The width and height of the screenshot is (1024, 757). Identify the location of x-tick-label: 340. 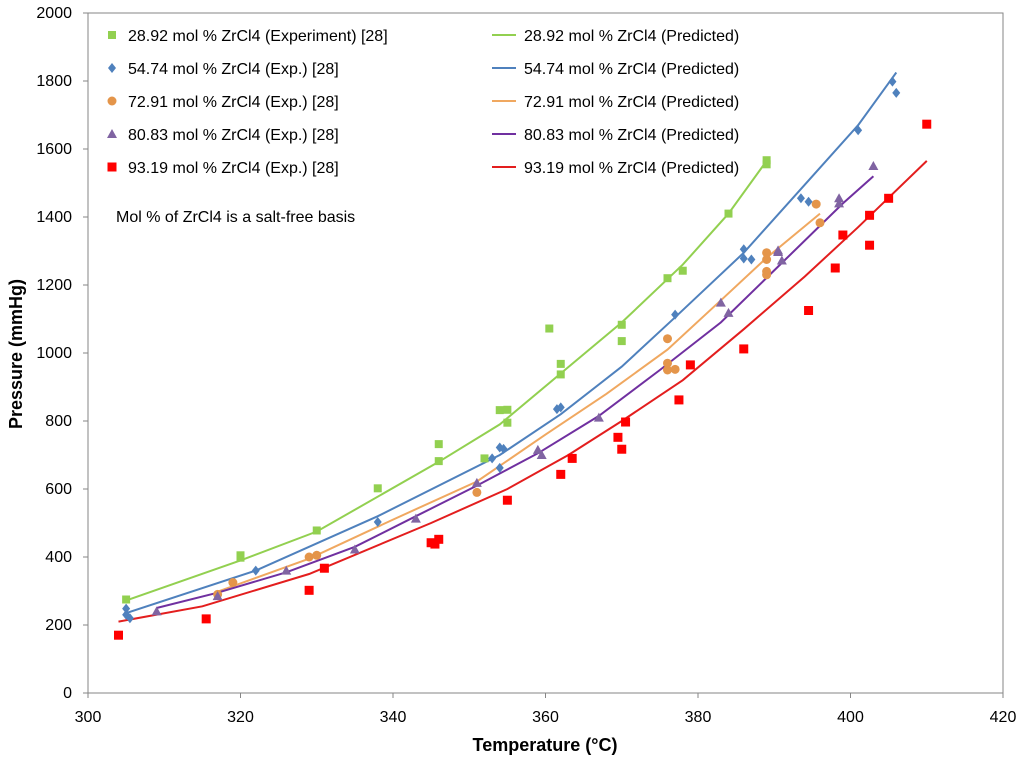
(393, 717).